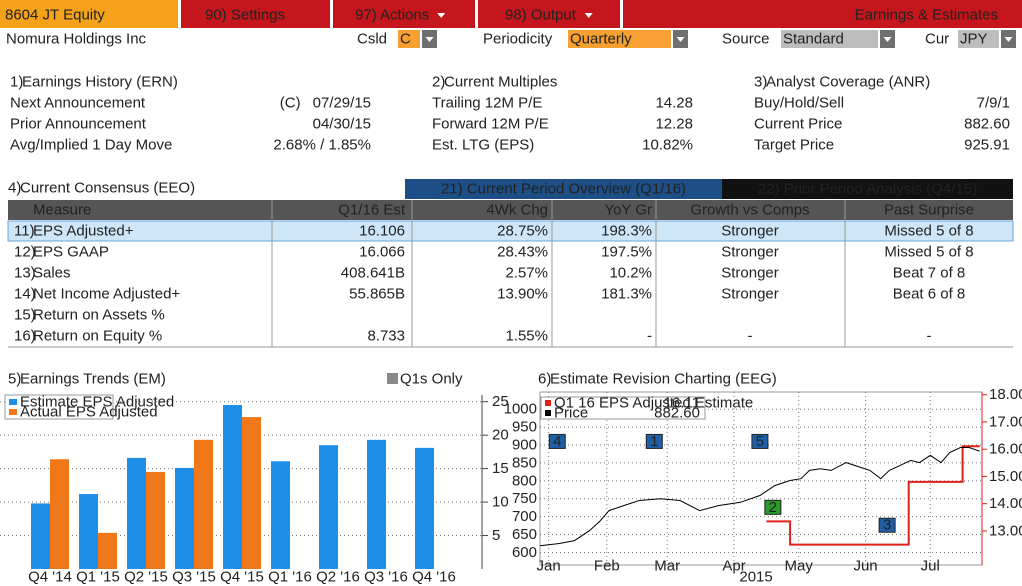 This screenshot has width=1022, height=586. What do you see at coordinates (524, 445) in the screenshot?
I see `y-tick-label: 900` at bounding box center [524, 445].